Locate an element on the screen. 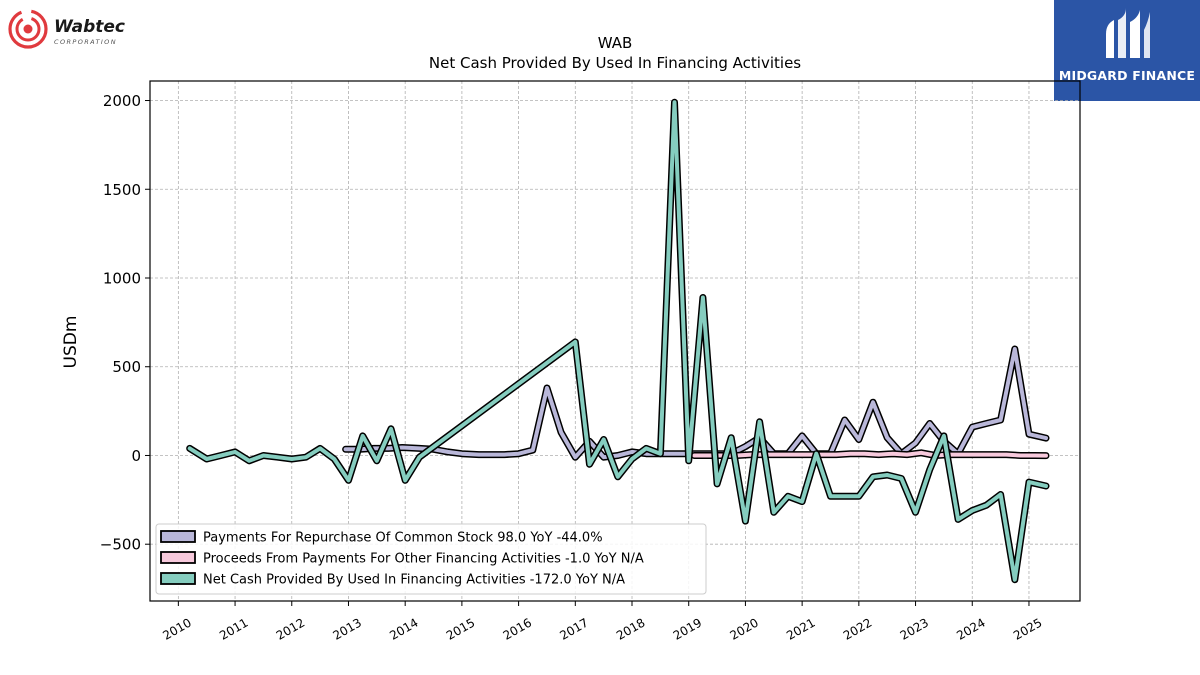 The height and width of the screenshot is (675, 1200). y-tick-label: 1000 is located at coordinates (122, 278).